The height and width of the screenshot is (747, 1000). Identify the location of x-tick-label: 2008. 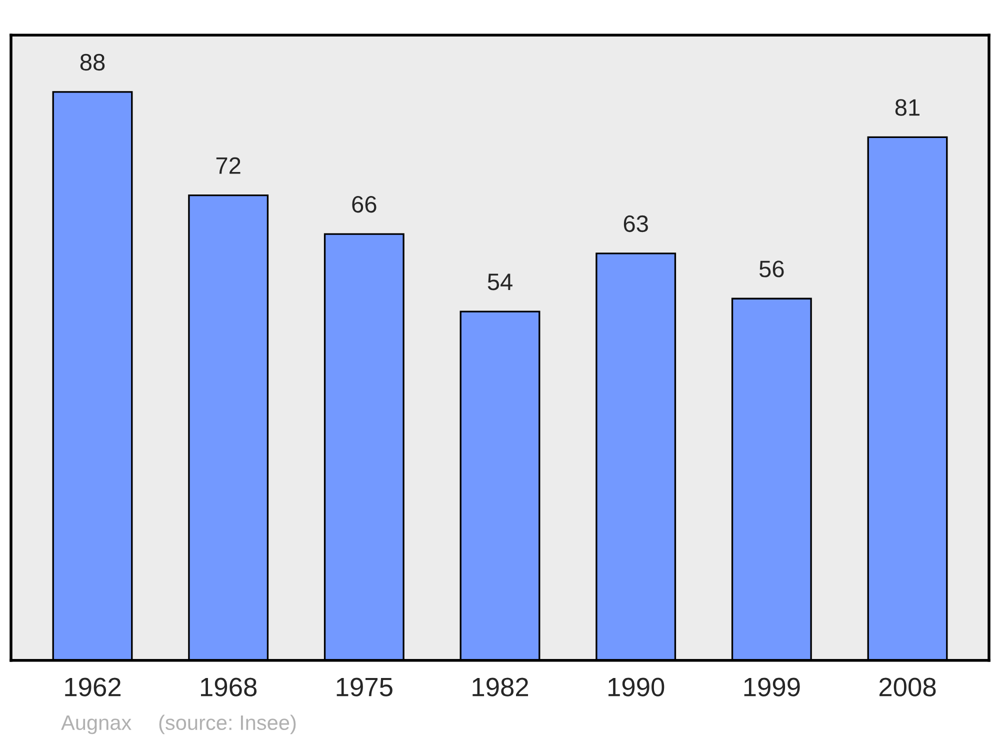
(907, 687).